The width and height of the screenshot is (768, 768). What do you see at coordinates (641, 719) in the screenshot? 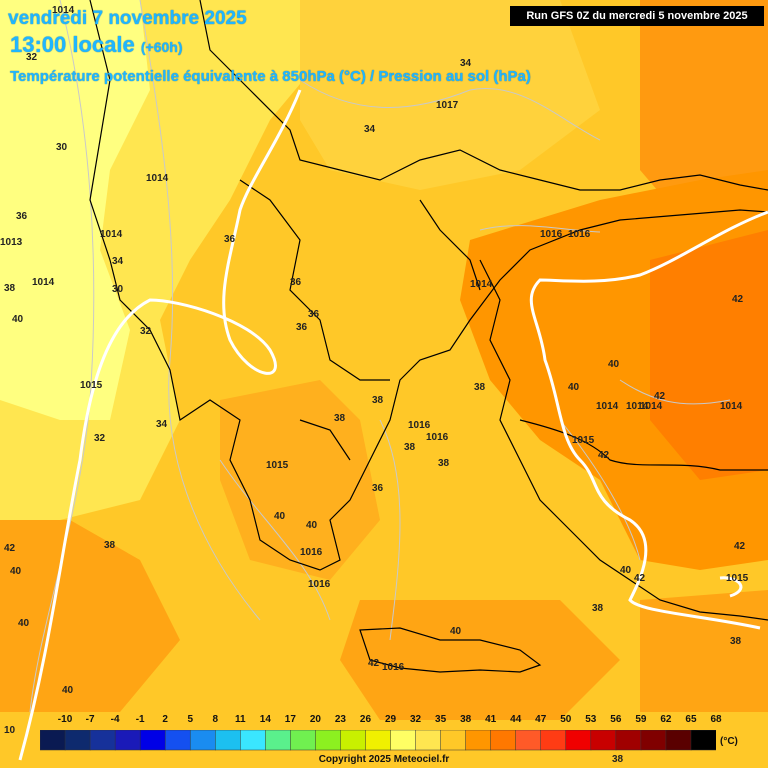
I see `legend-tick: 59` at bounding box center [641, 719].